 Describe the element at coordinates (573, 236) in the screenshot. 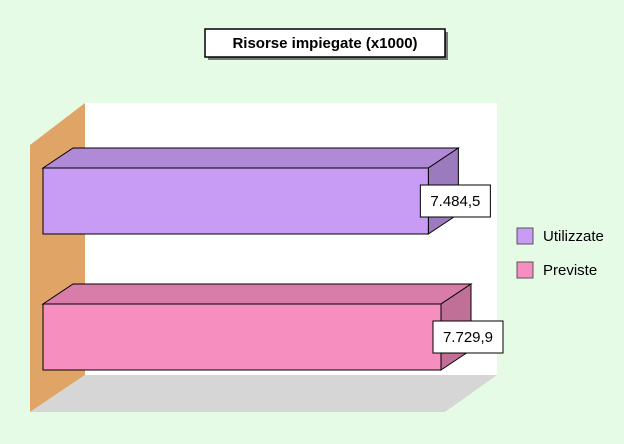

I see `legend-label: Utilizzate` at that location.